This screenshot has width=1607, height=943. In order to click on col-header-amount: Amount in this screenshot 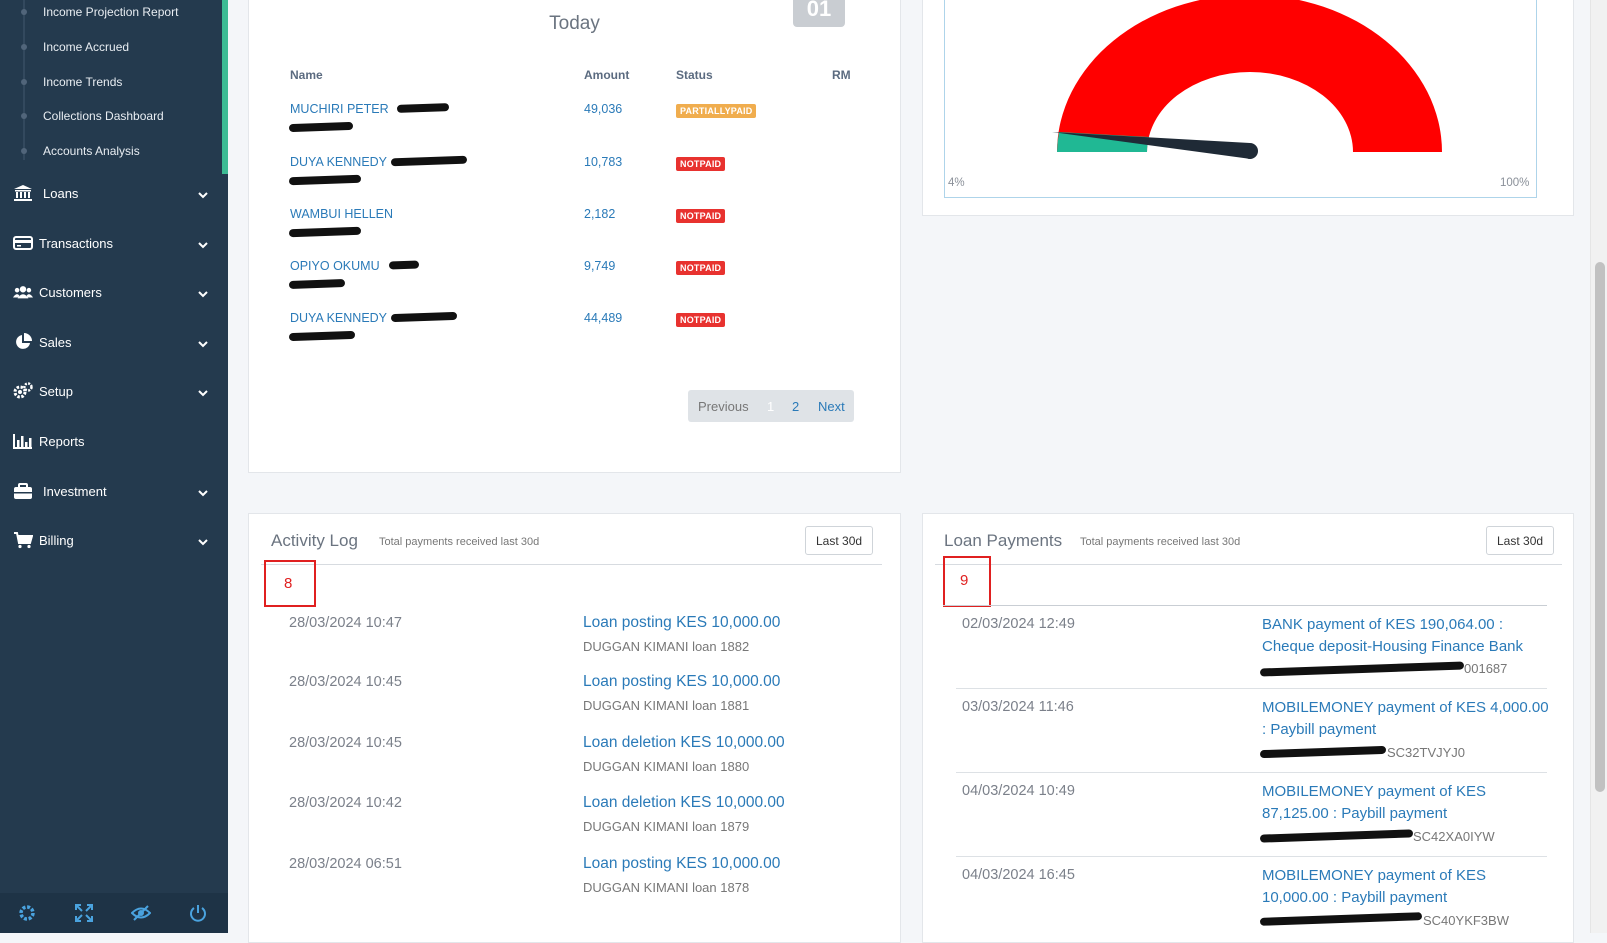, I will do `click(607, 75)`.